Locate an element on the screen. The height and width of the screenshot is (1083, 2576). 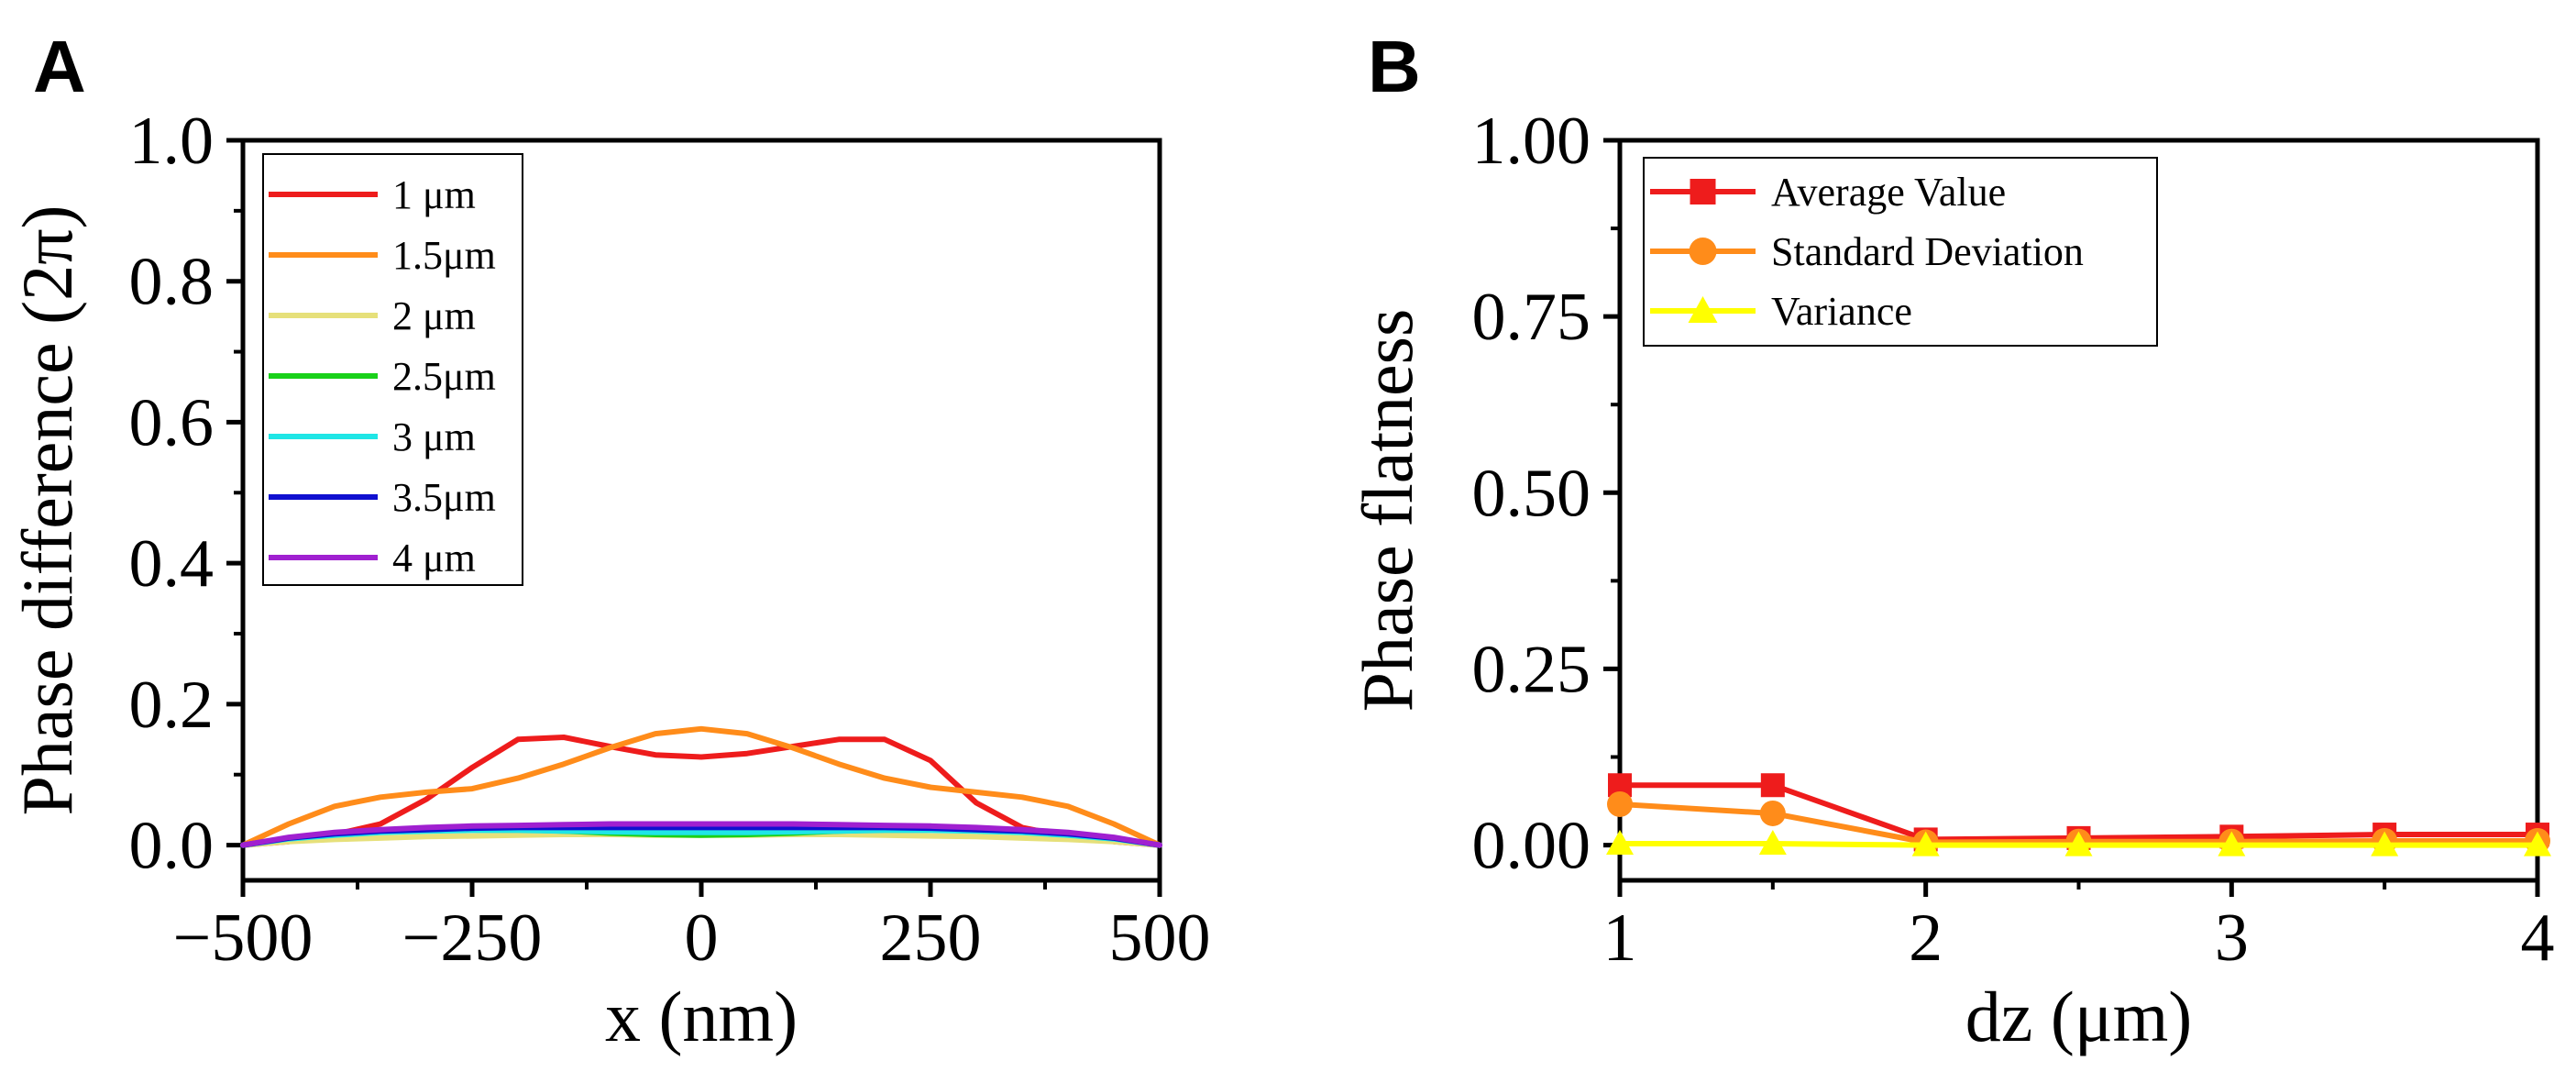
panel-a-legend-label: 3 μm is located at coordinates (434, 436).